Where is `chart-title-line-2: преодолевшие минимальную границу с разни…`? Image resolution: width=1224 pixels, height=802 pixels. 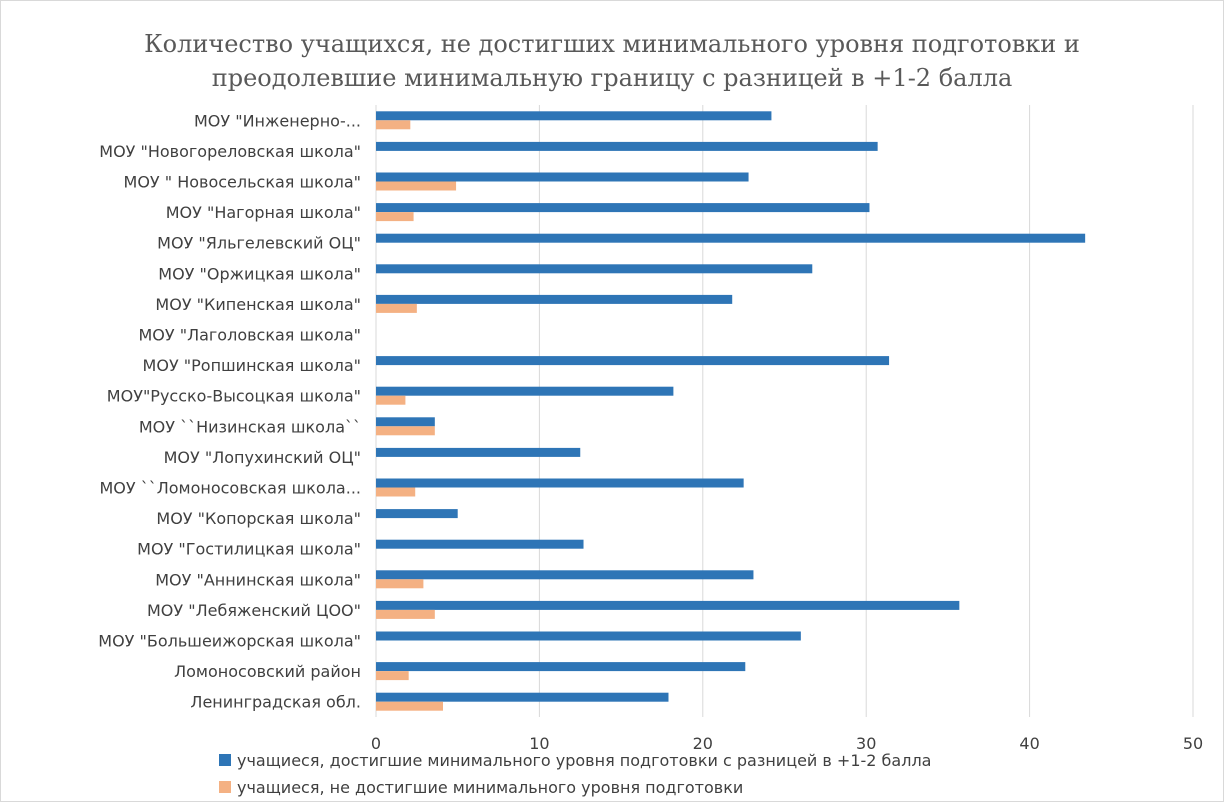 chart-title-line-2: преодолевшие минимальную границу с разни… is located at coordinates (612, 78).